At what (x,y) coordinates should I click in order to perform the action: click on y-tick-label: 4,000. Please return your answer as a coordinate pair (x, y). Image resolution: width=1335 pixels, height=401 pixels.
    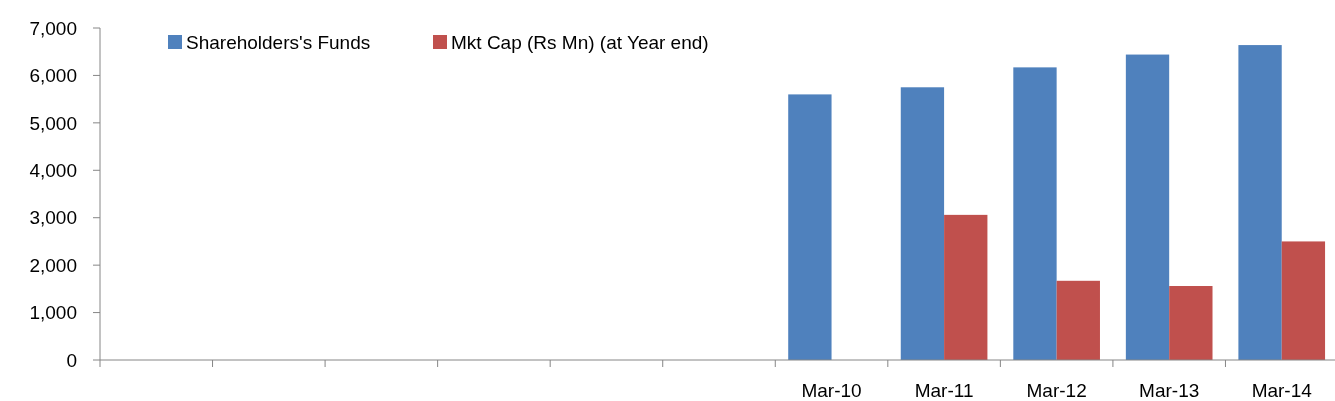
    Looking at the image, I should click on (53, 170).